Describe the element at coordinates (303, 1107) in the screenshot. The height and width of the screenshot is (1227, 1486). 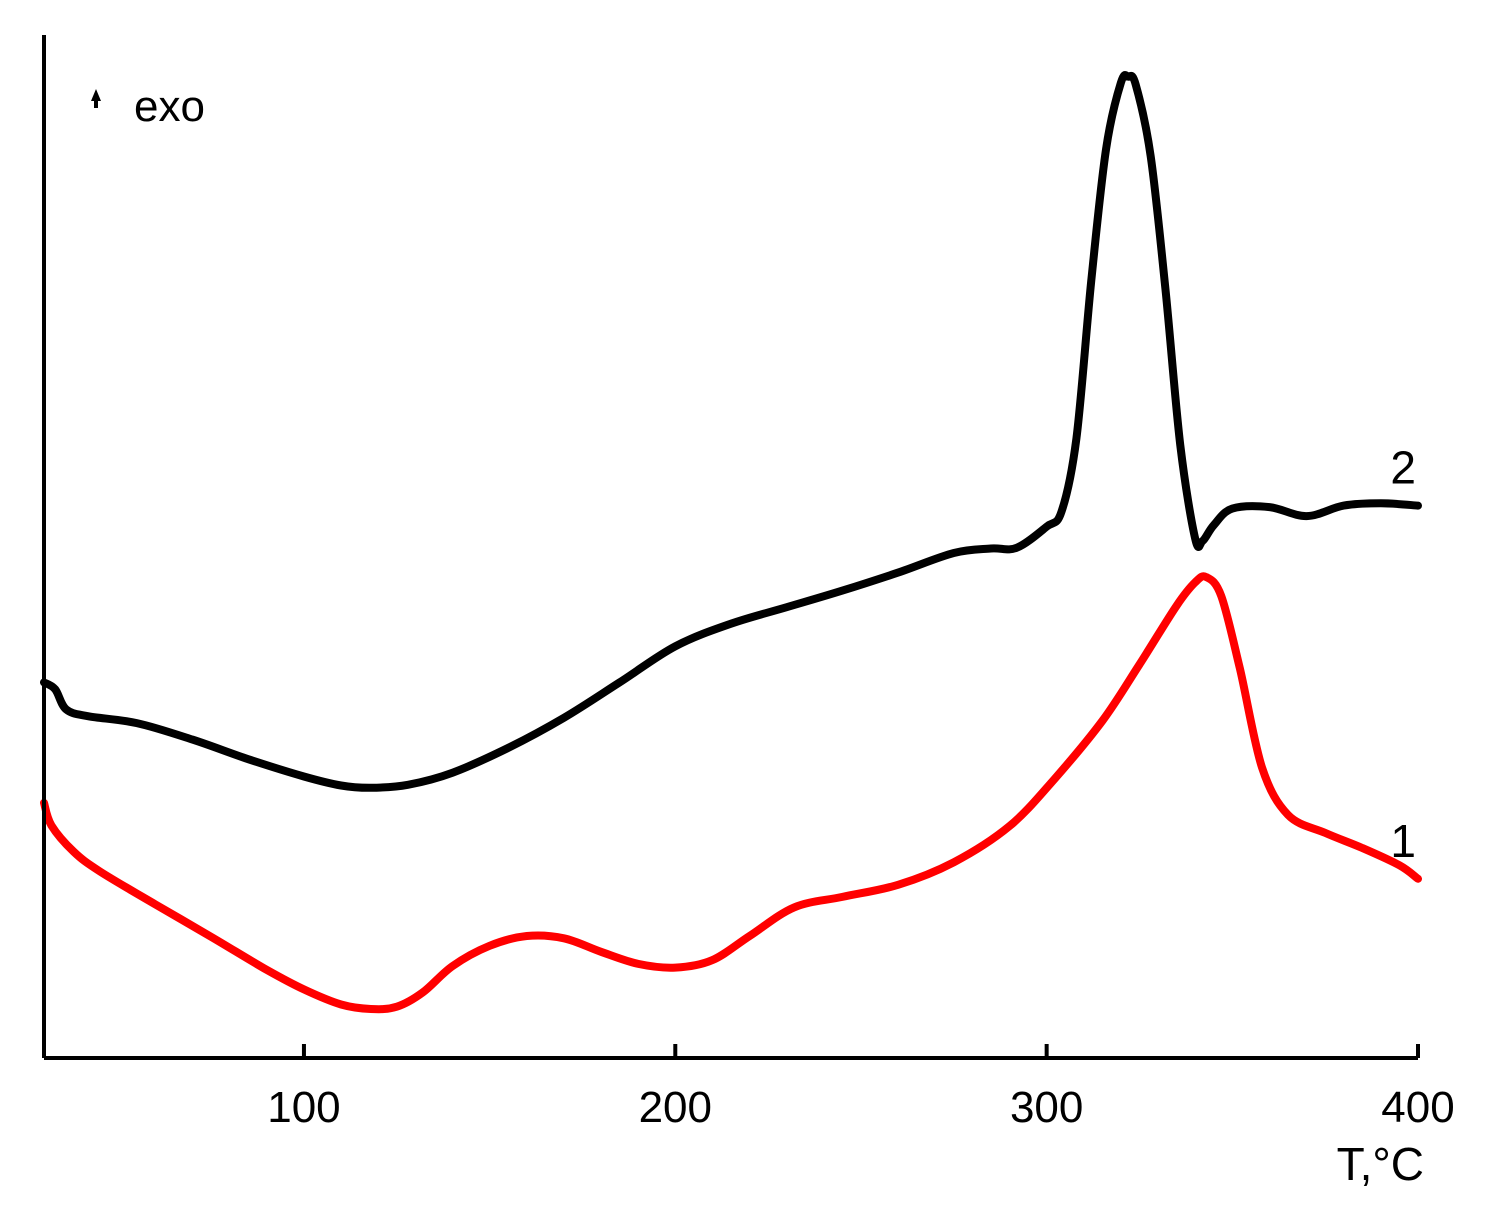
I see `x-tick-label: 100` at that location.